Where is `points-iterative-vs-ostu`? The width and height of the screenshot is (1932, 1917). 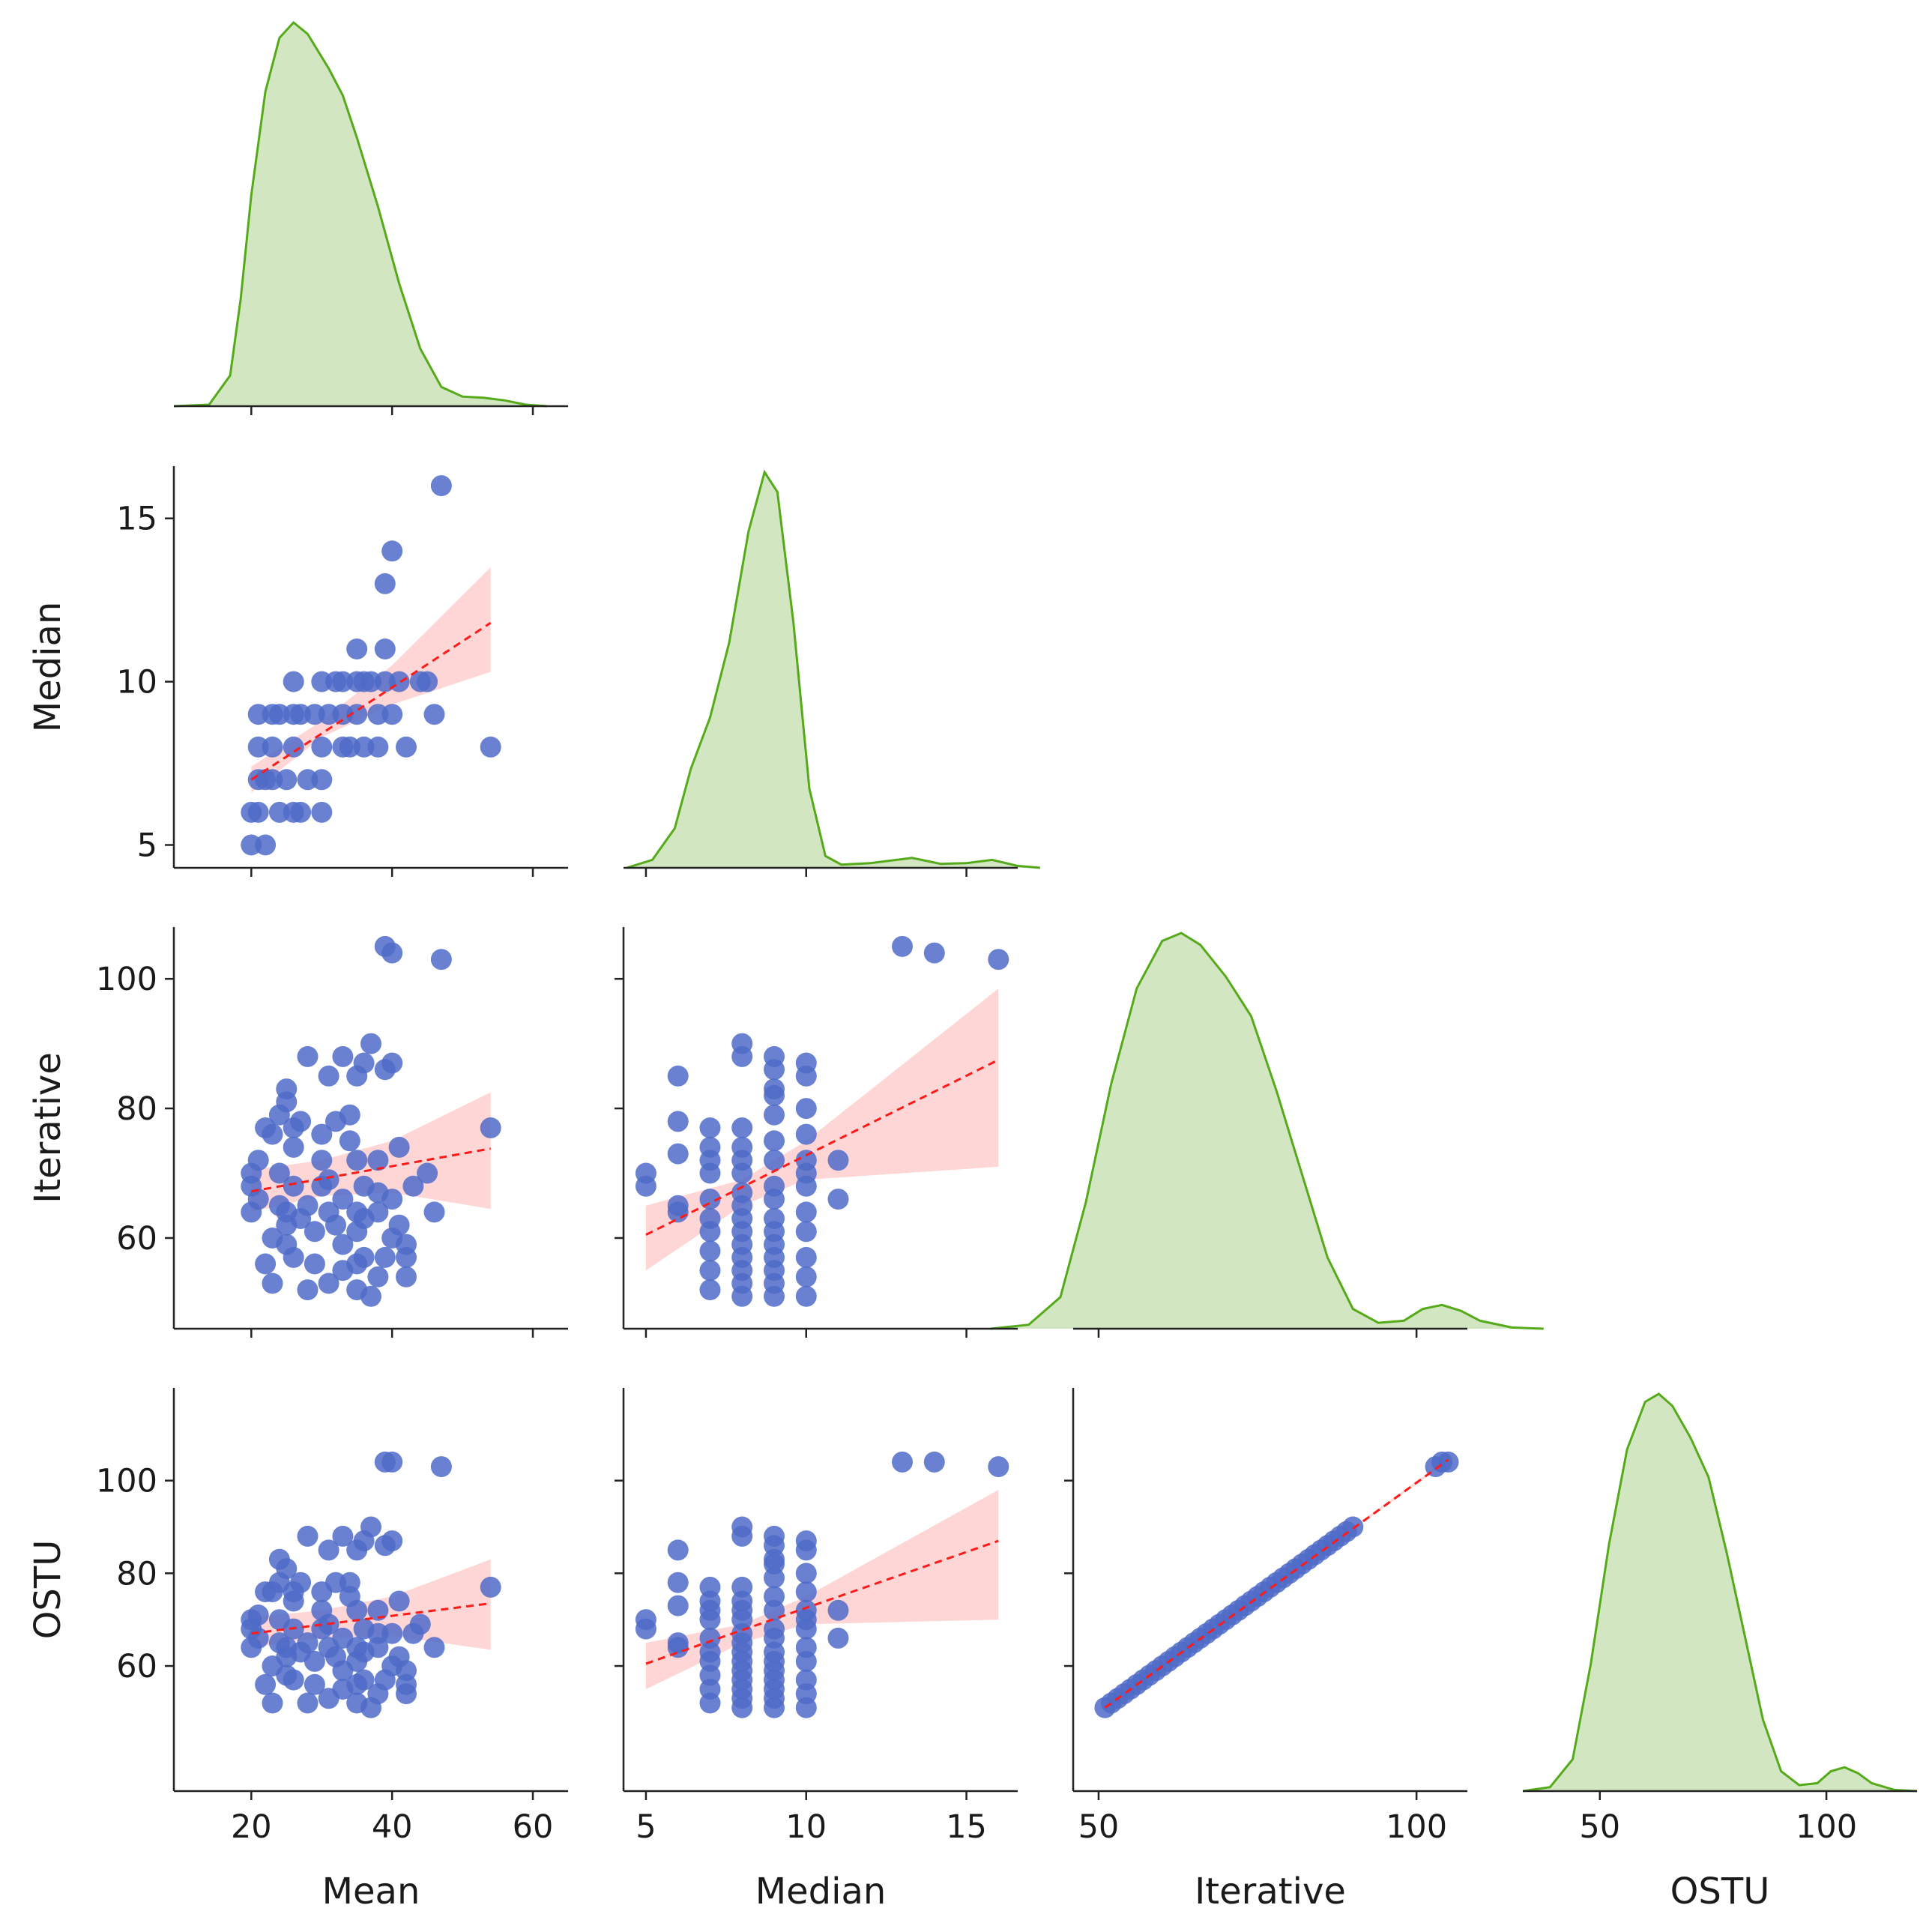
points-iterative-vs-ostu is located at coordinates (1277, 1584).